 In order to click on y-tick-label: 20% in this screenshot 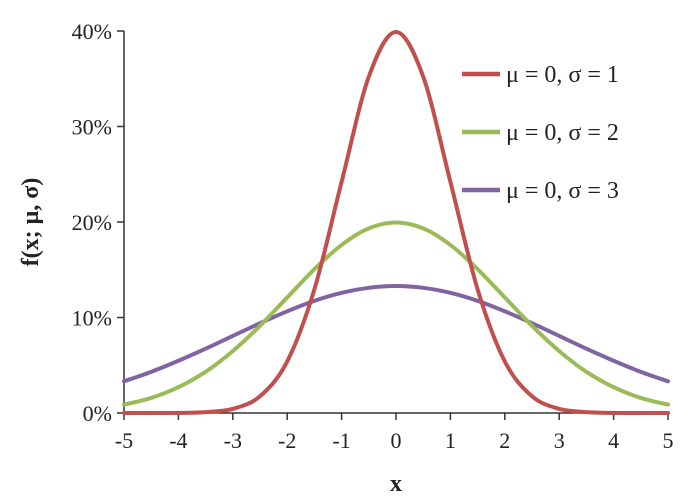, I will do `click(92, 222)`.